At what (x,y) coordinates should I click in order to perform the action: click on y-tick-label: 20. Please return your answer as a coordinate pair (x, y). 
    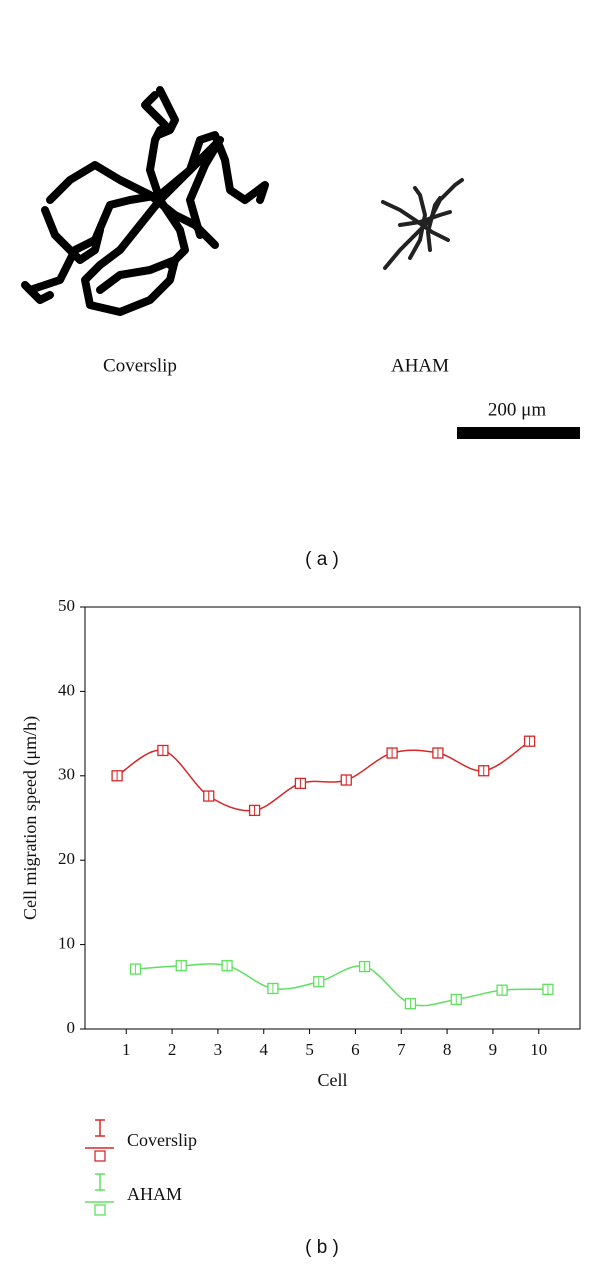
    Looking at the image, I should click on (66, 858).